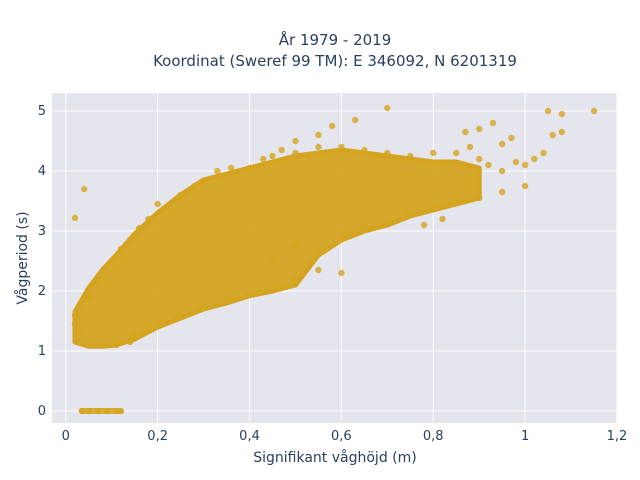  What do you see at coordinates (22, 257) in the screenshot?
I see `y-axis-label: Vågperiod (s)` at bounding box center [22, 257].